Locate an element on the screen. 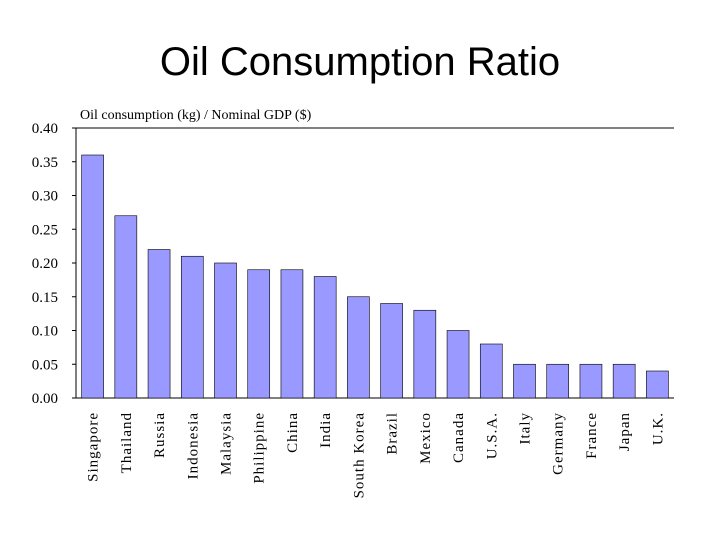 Image resolution: width=720 pixels, height=540 pixels. x-tick-label: Thailand is located at coordinates (127, 442).